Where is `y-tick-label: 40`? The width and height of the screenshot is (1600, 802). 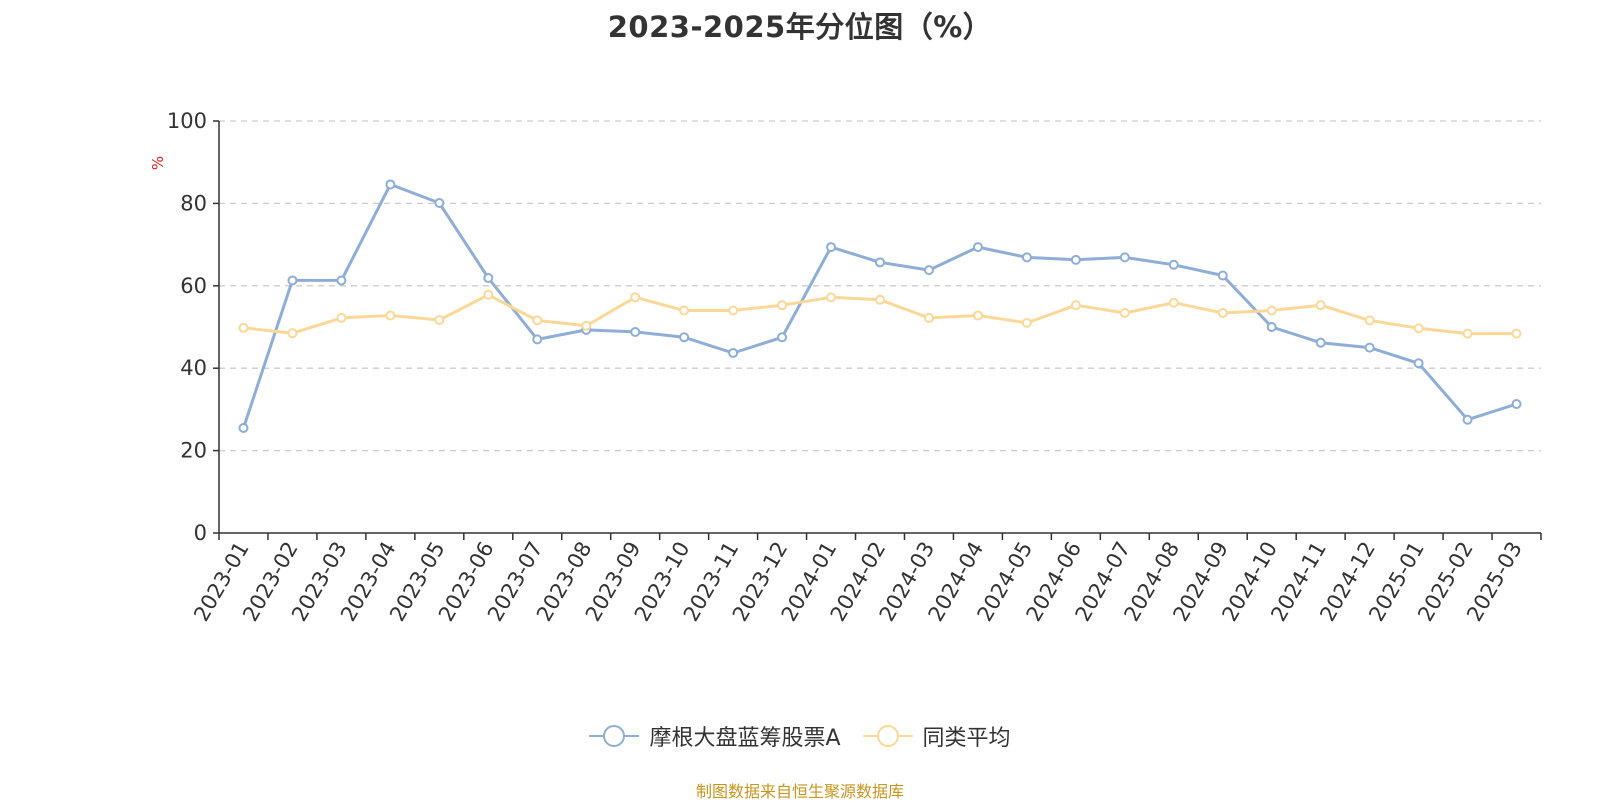 y-tick-label: 40 is located at coordinates (193, 368).